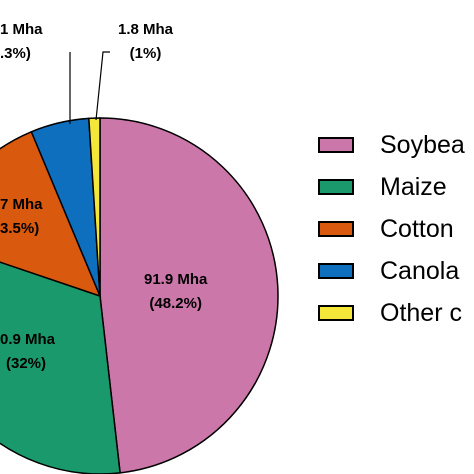 This screenshot has width=474, height=474. What do you see at coordinates (336, 313) in the screenshot?
I see `legend-swatch-other-crops` at bounding box center [336, 313].